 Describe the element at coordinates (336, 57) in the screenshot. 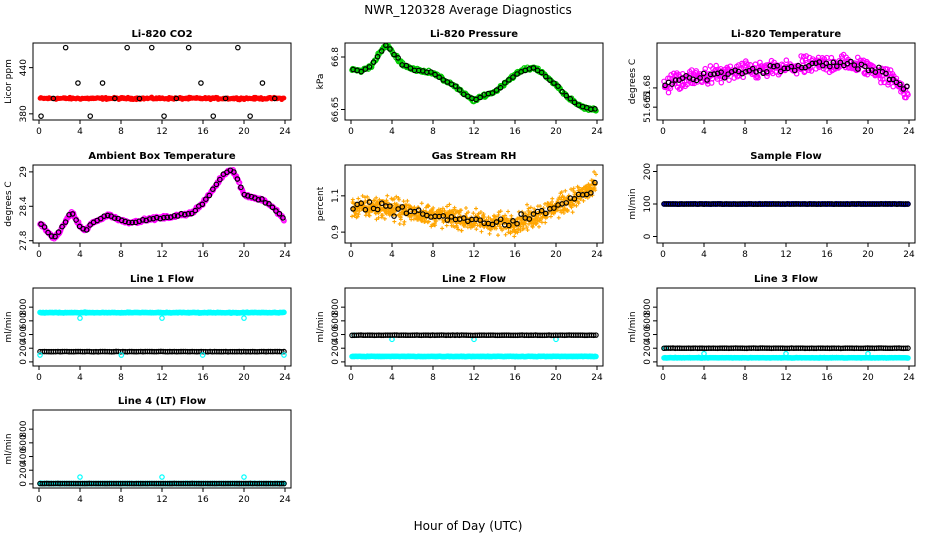

I see `y-tick-label: 66.8` at that location.